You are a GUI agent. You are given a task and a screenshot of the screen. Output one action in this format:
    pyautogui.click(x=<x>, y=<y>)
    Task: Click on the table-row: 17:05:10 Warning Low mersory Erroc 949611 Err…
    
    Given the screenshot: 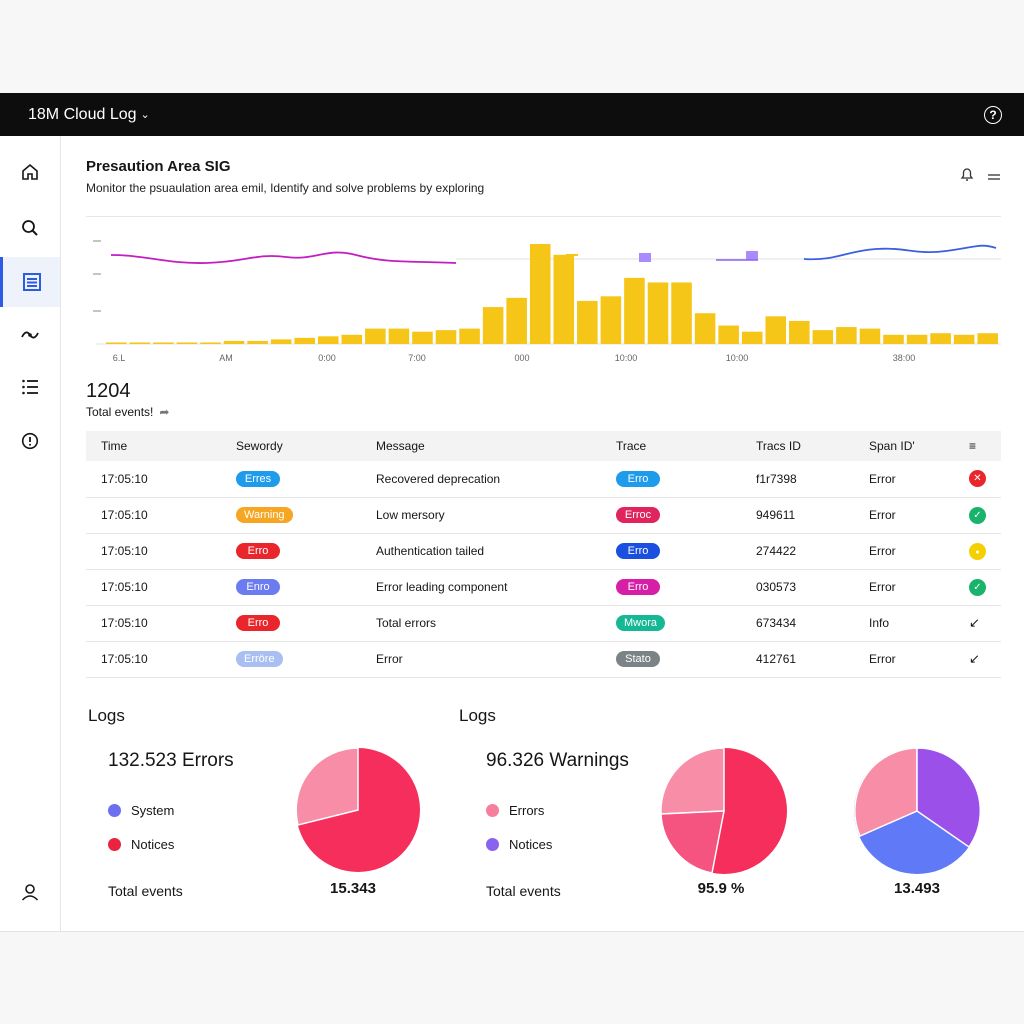 What is the action you would take?
    pyautogui.click(x=543, y=515)
    